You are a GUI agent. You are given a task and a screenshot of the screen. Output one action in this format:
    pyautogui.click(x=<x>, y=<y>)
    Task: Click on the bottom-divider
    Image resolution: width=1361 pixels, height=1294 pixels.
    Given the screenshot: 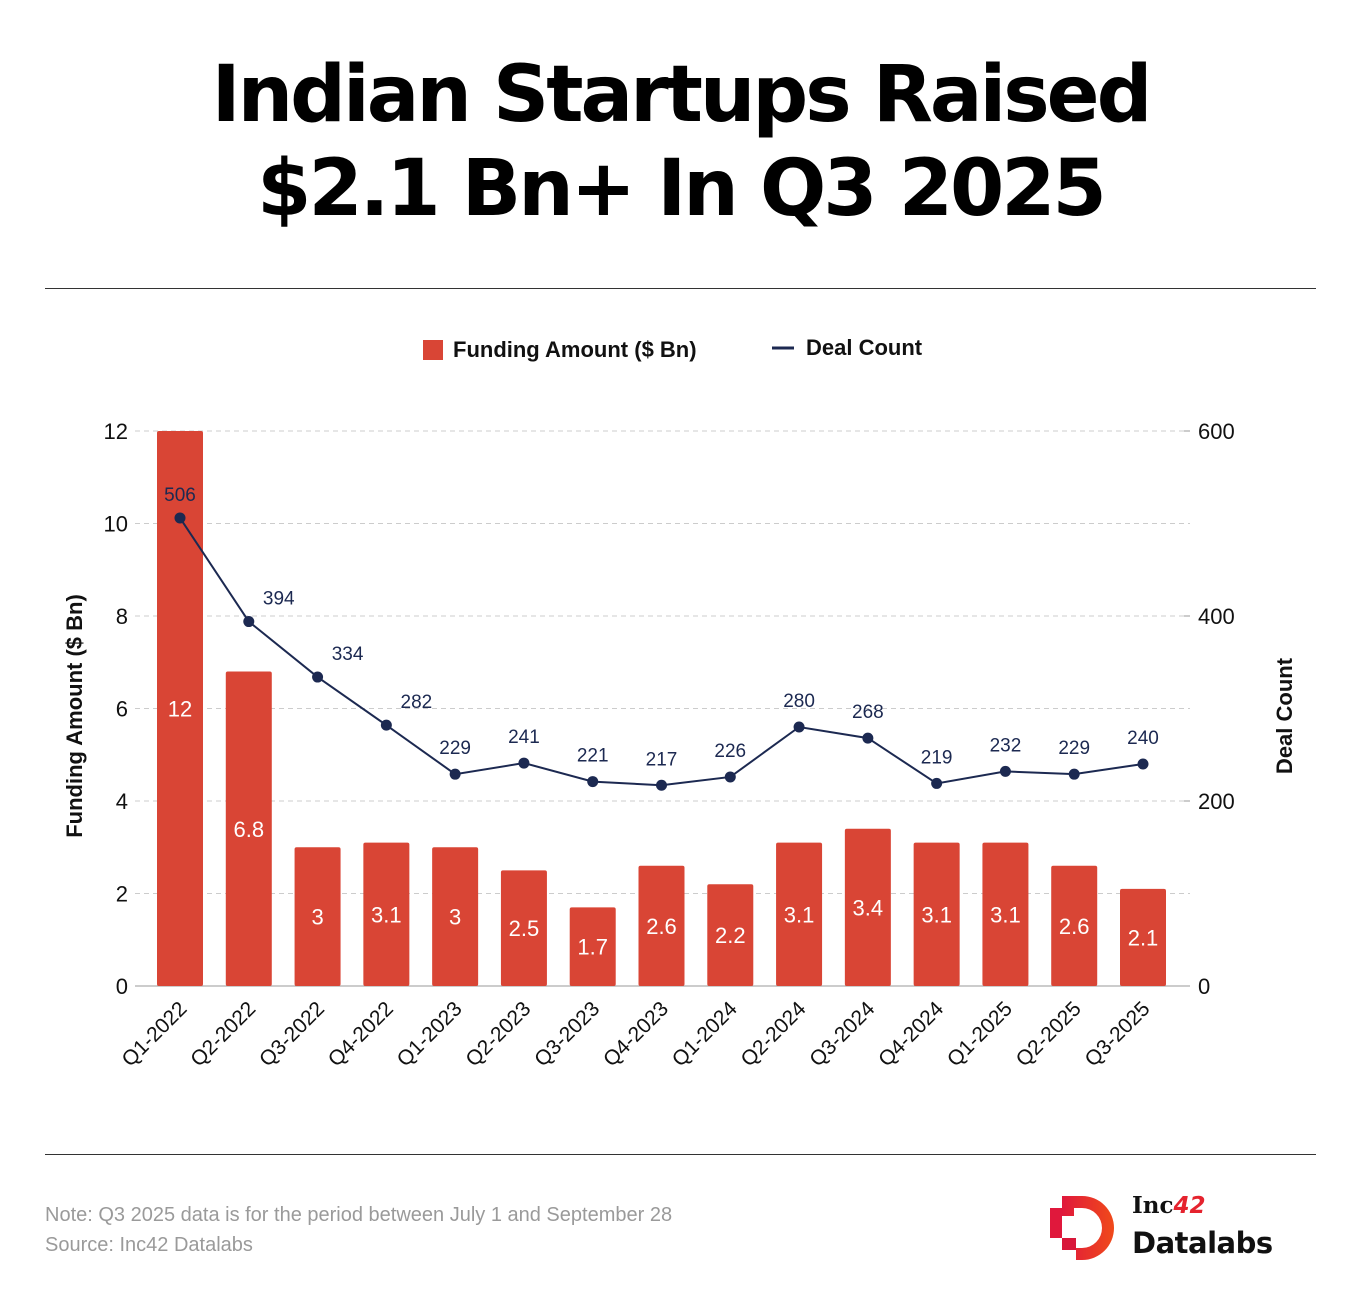 What is the action you would take?
    pyautogui.click(x=680, y=1154)
    